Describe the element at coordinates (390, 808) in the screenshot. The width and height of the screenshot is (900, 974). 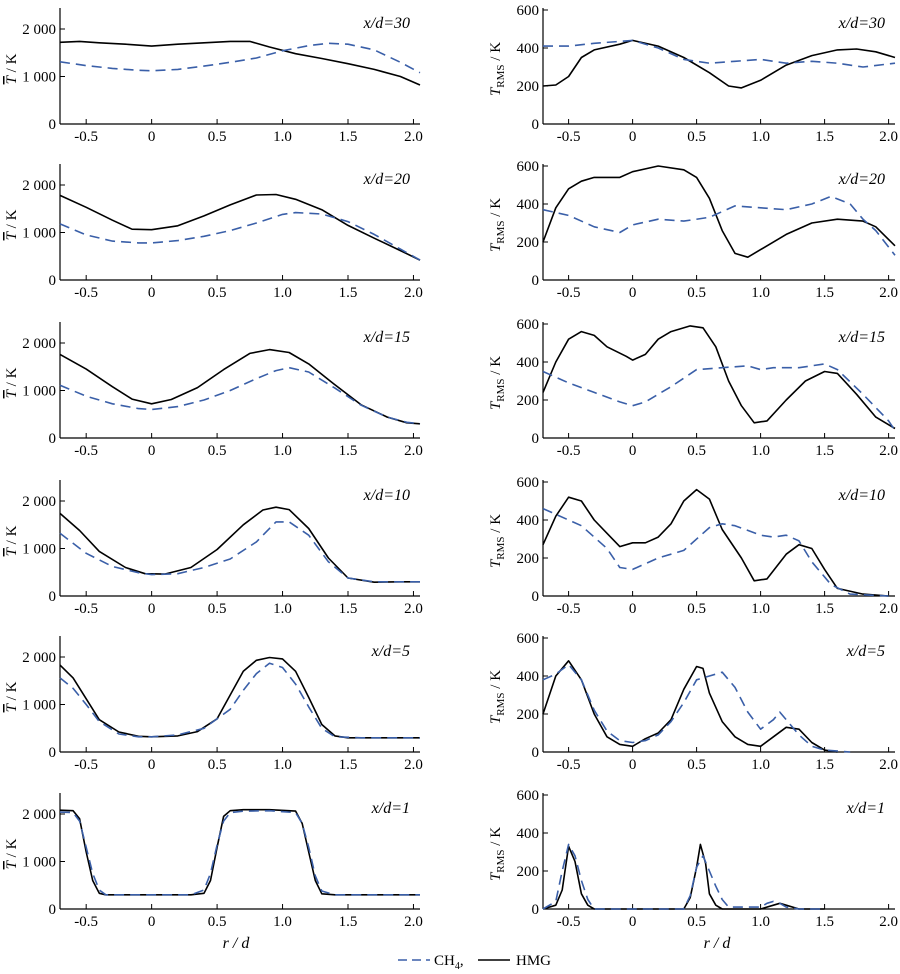
I see `panel-annotation: x/d=1` at that location.